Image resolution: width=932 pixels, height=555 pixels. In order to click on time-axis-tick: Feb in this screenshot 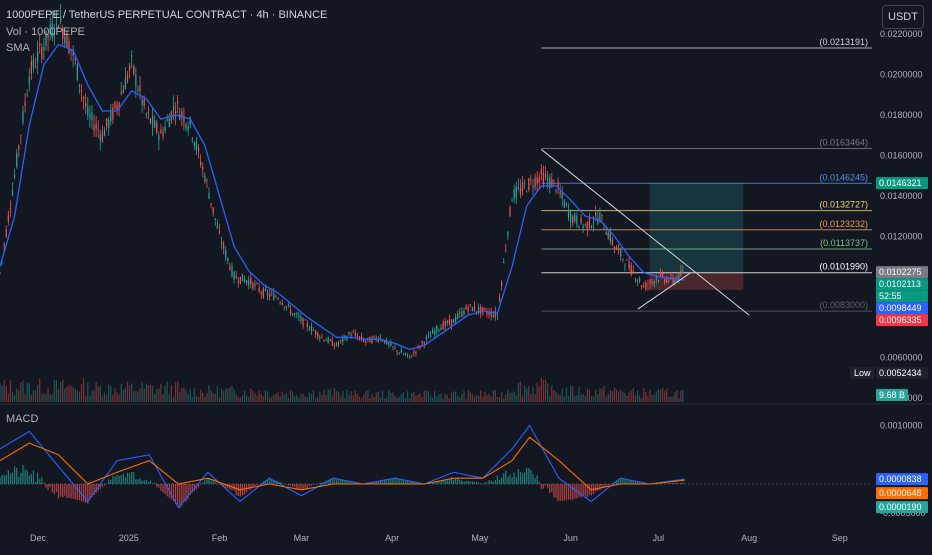, I will do `click(220, 538)`.